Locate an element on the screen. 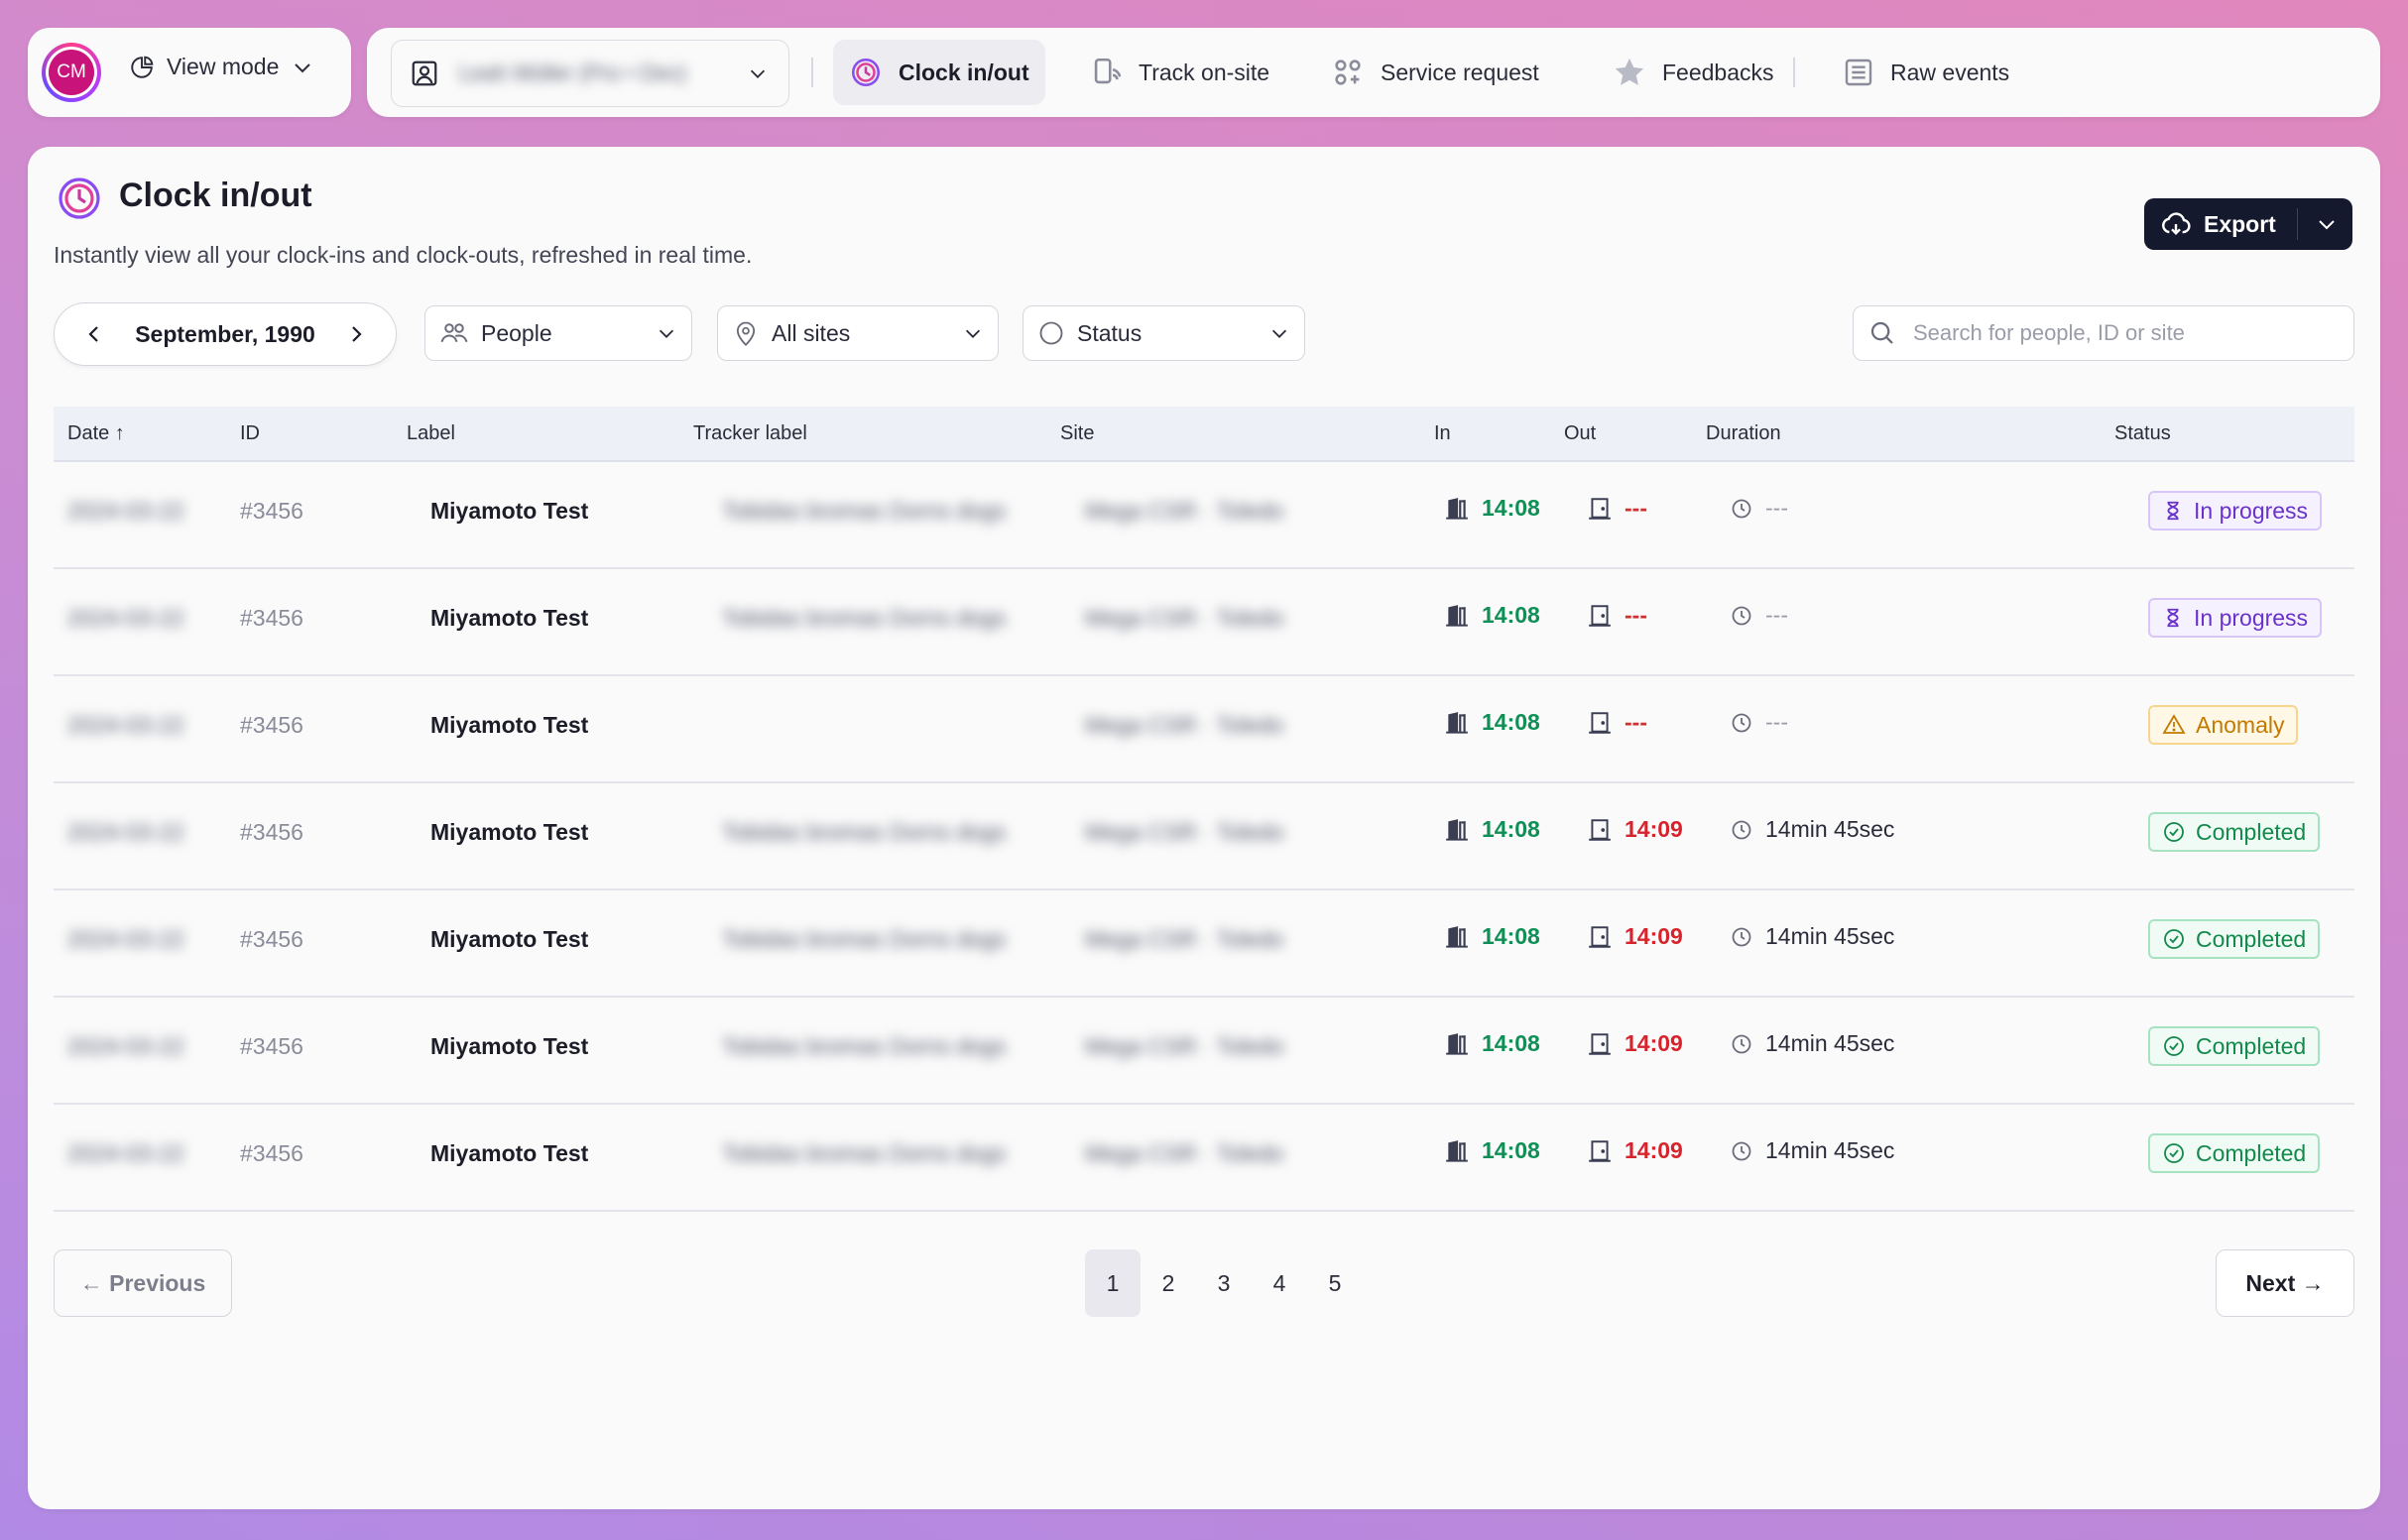 This screenshot has width=2408, height=1540. page-number-button: 4 is located at coordinates (1279, 1282).